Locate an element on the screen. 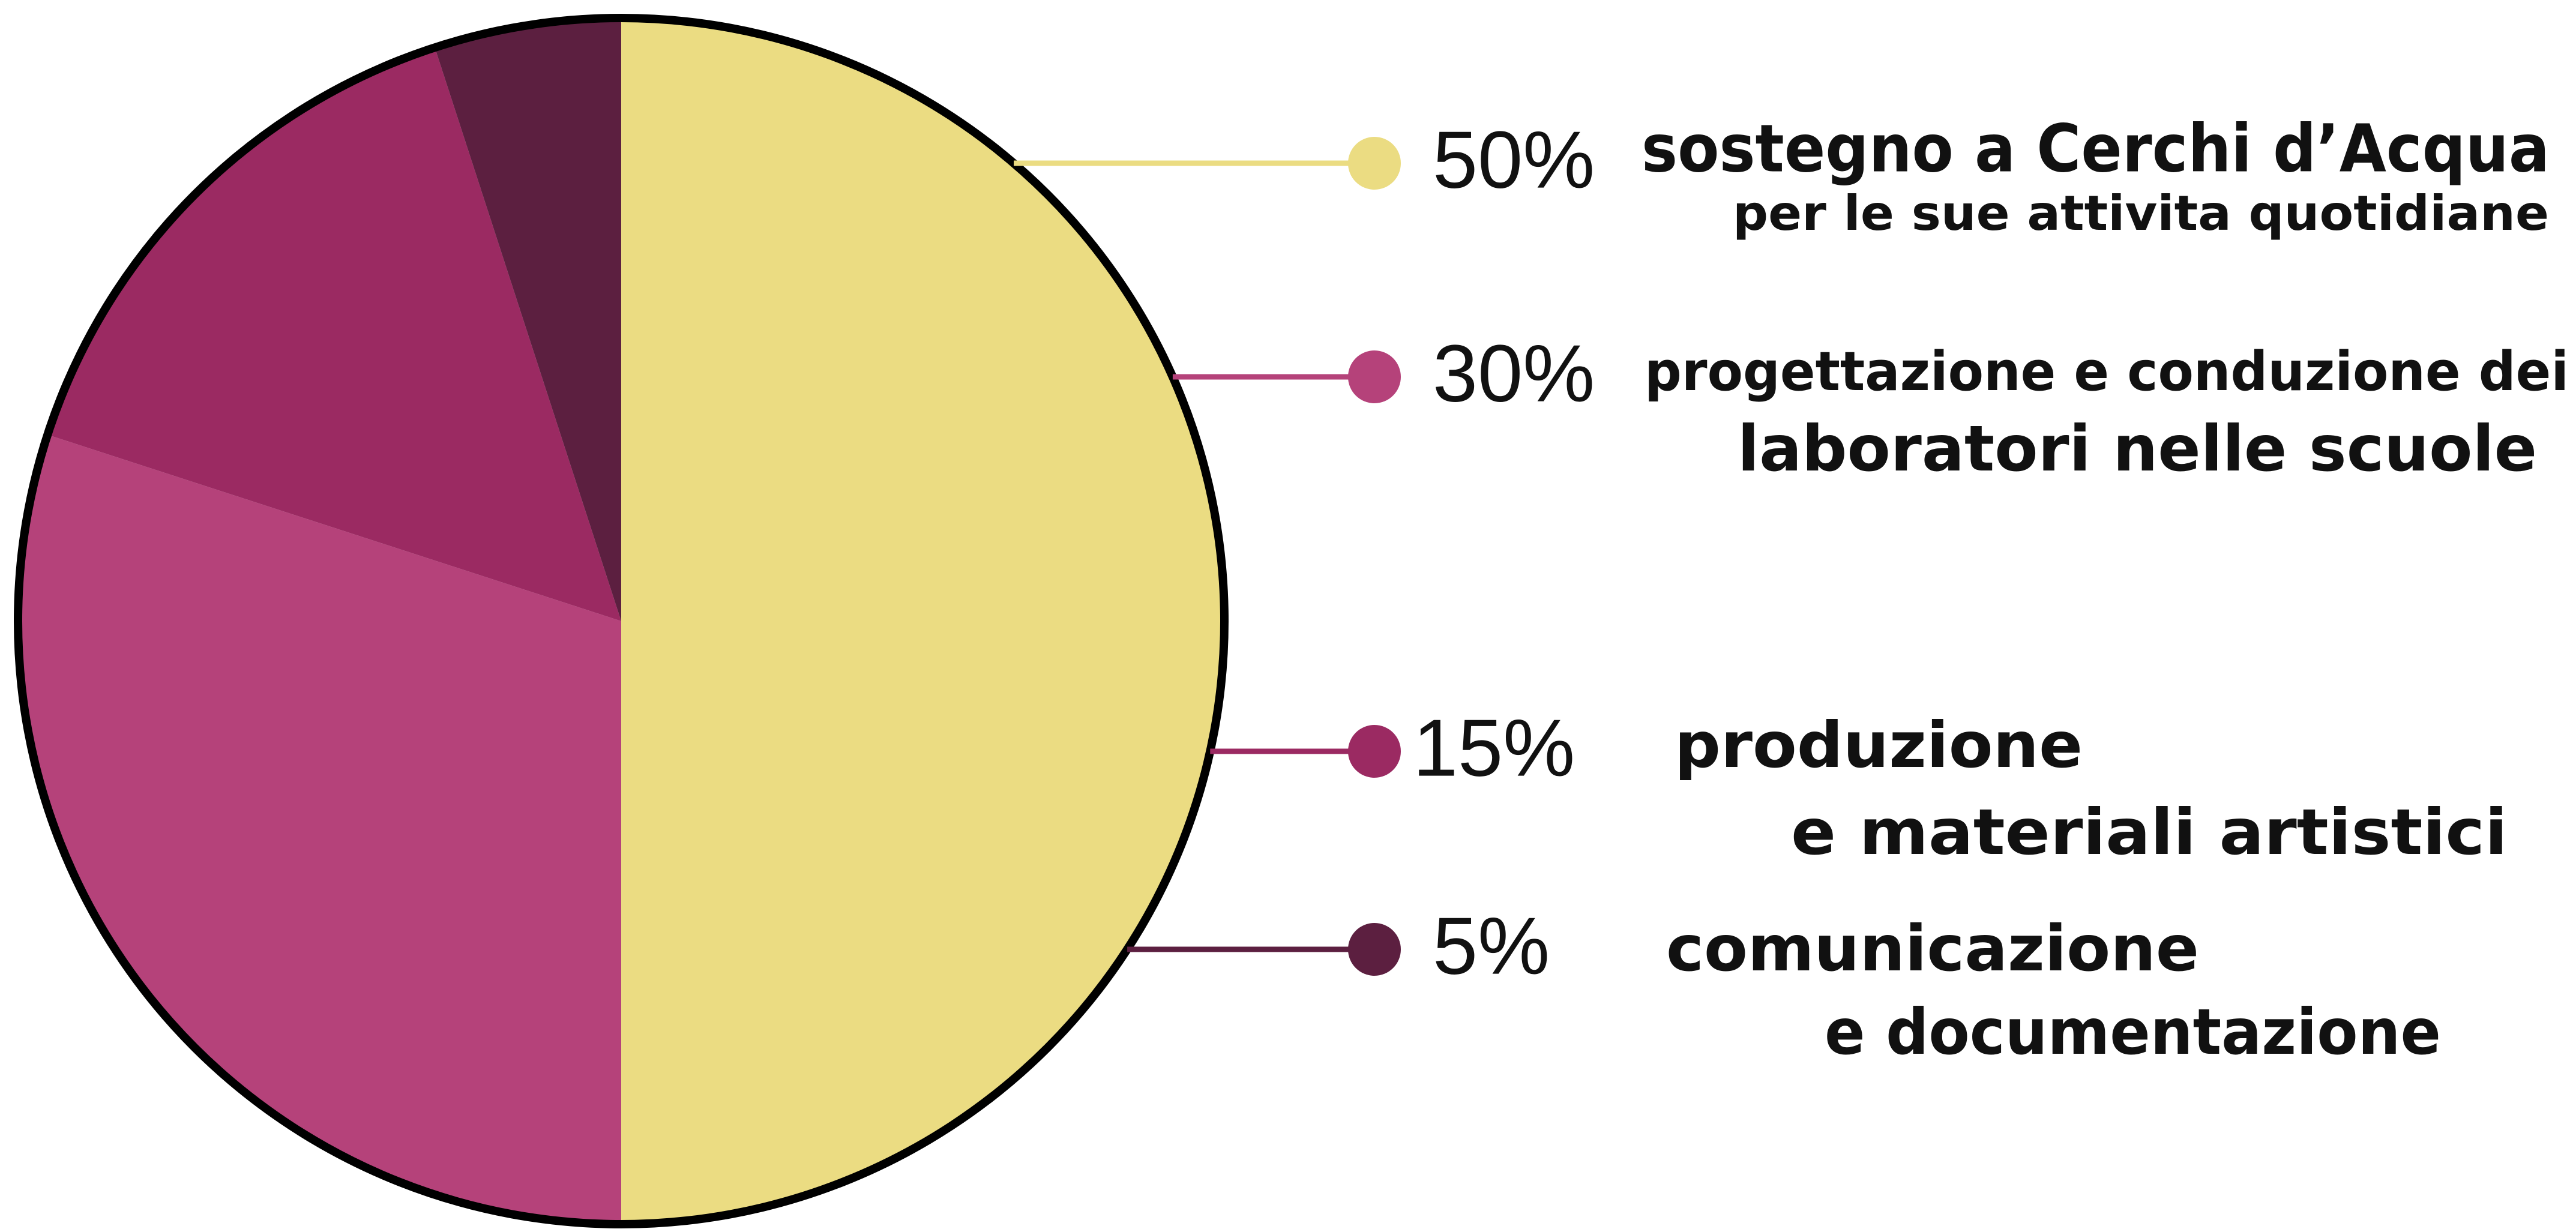 The width and height of the screenshot is (2576, 1229). value-label: 15% is located at coordinates (1494, 748).